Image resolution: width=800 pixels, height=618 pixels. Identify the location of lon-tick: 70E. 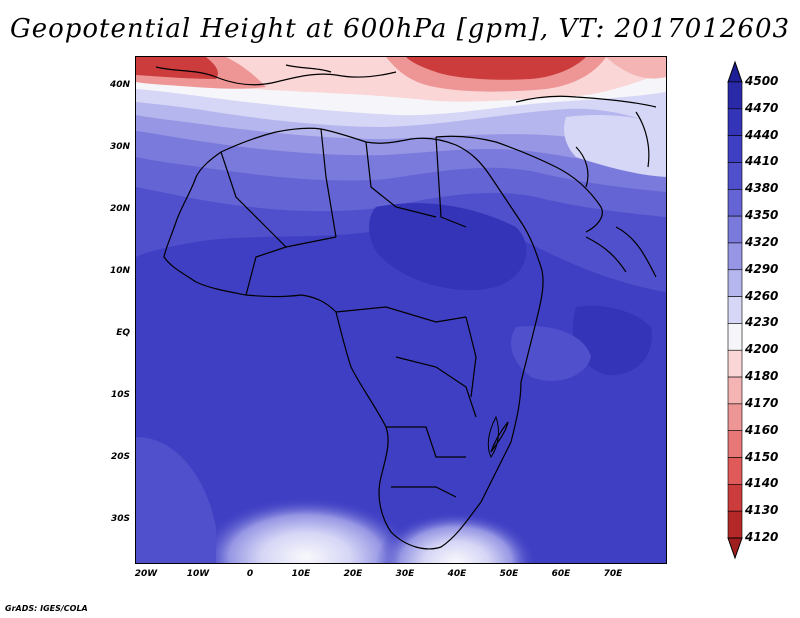
(613, 574).